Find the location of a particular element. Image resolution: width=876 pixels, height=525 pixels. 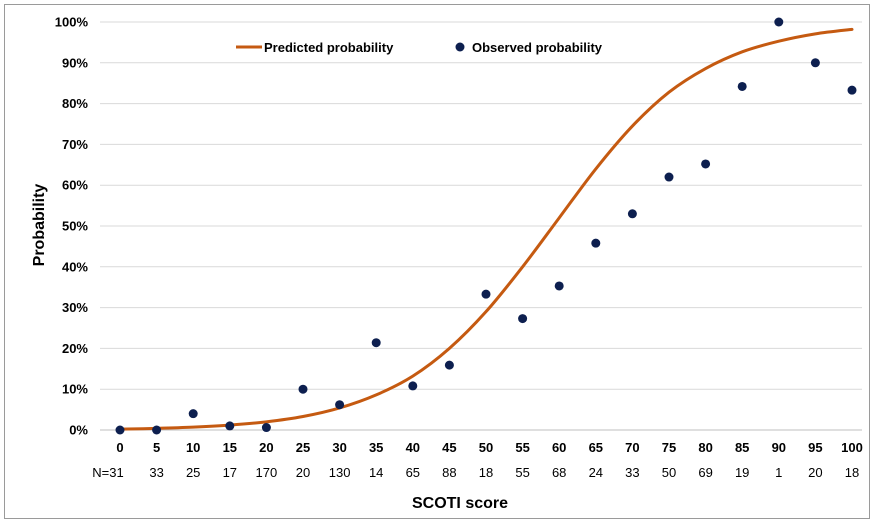

x-tick-label: 30 is located at coordinates (339, 447).